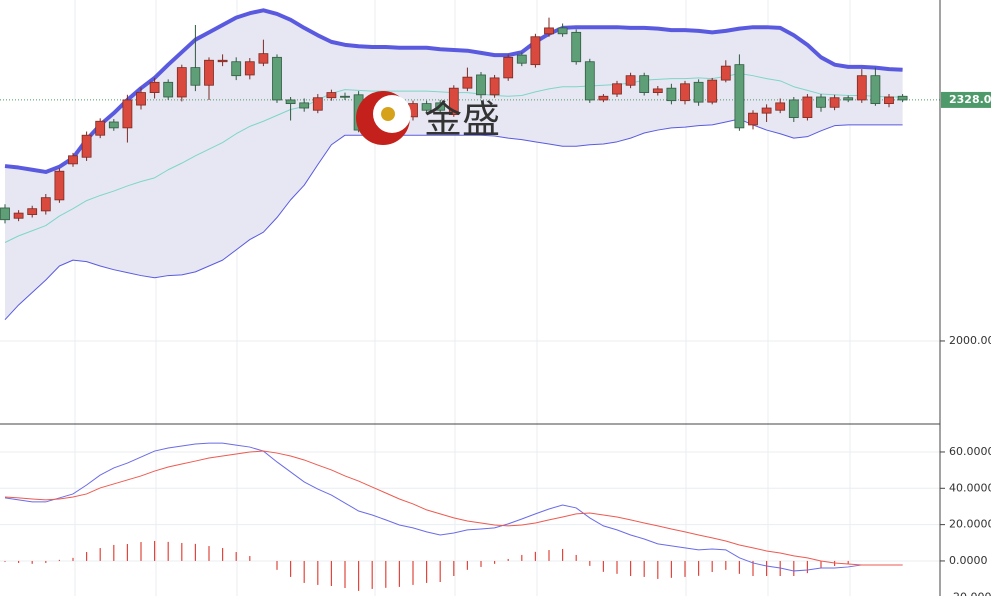 The height and width of the screenshot is (596, 991). I want to click on last-price-box, so click(966, 99).